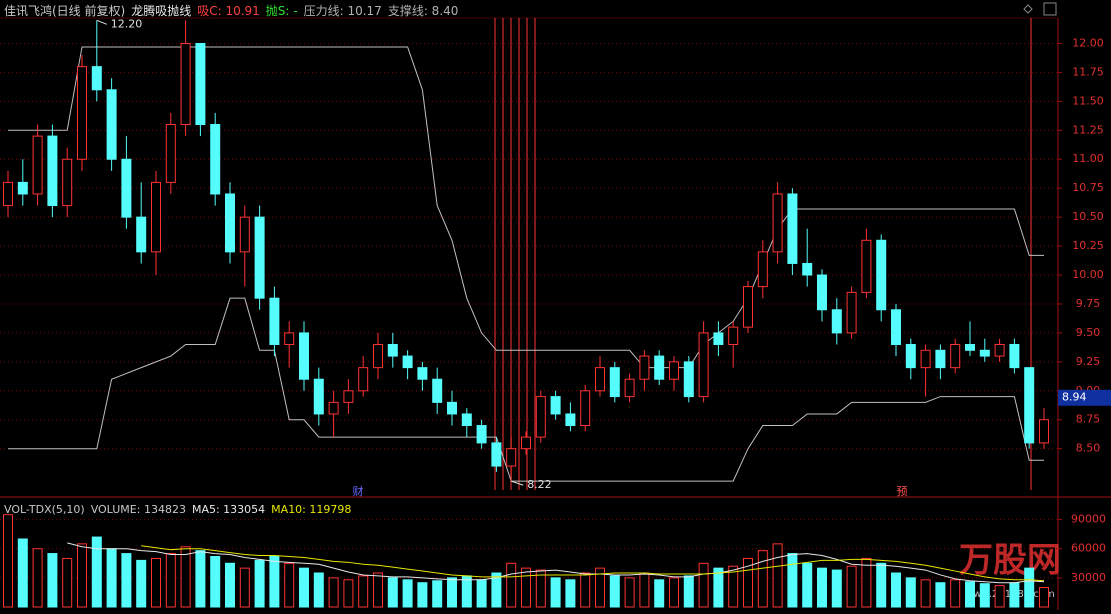  Describe the element at coordinates (539, 484) in the screenshot. I see `min-label: 8.22` at that location.